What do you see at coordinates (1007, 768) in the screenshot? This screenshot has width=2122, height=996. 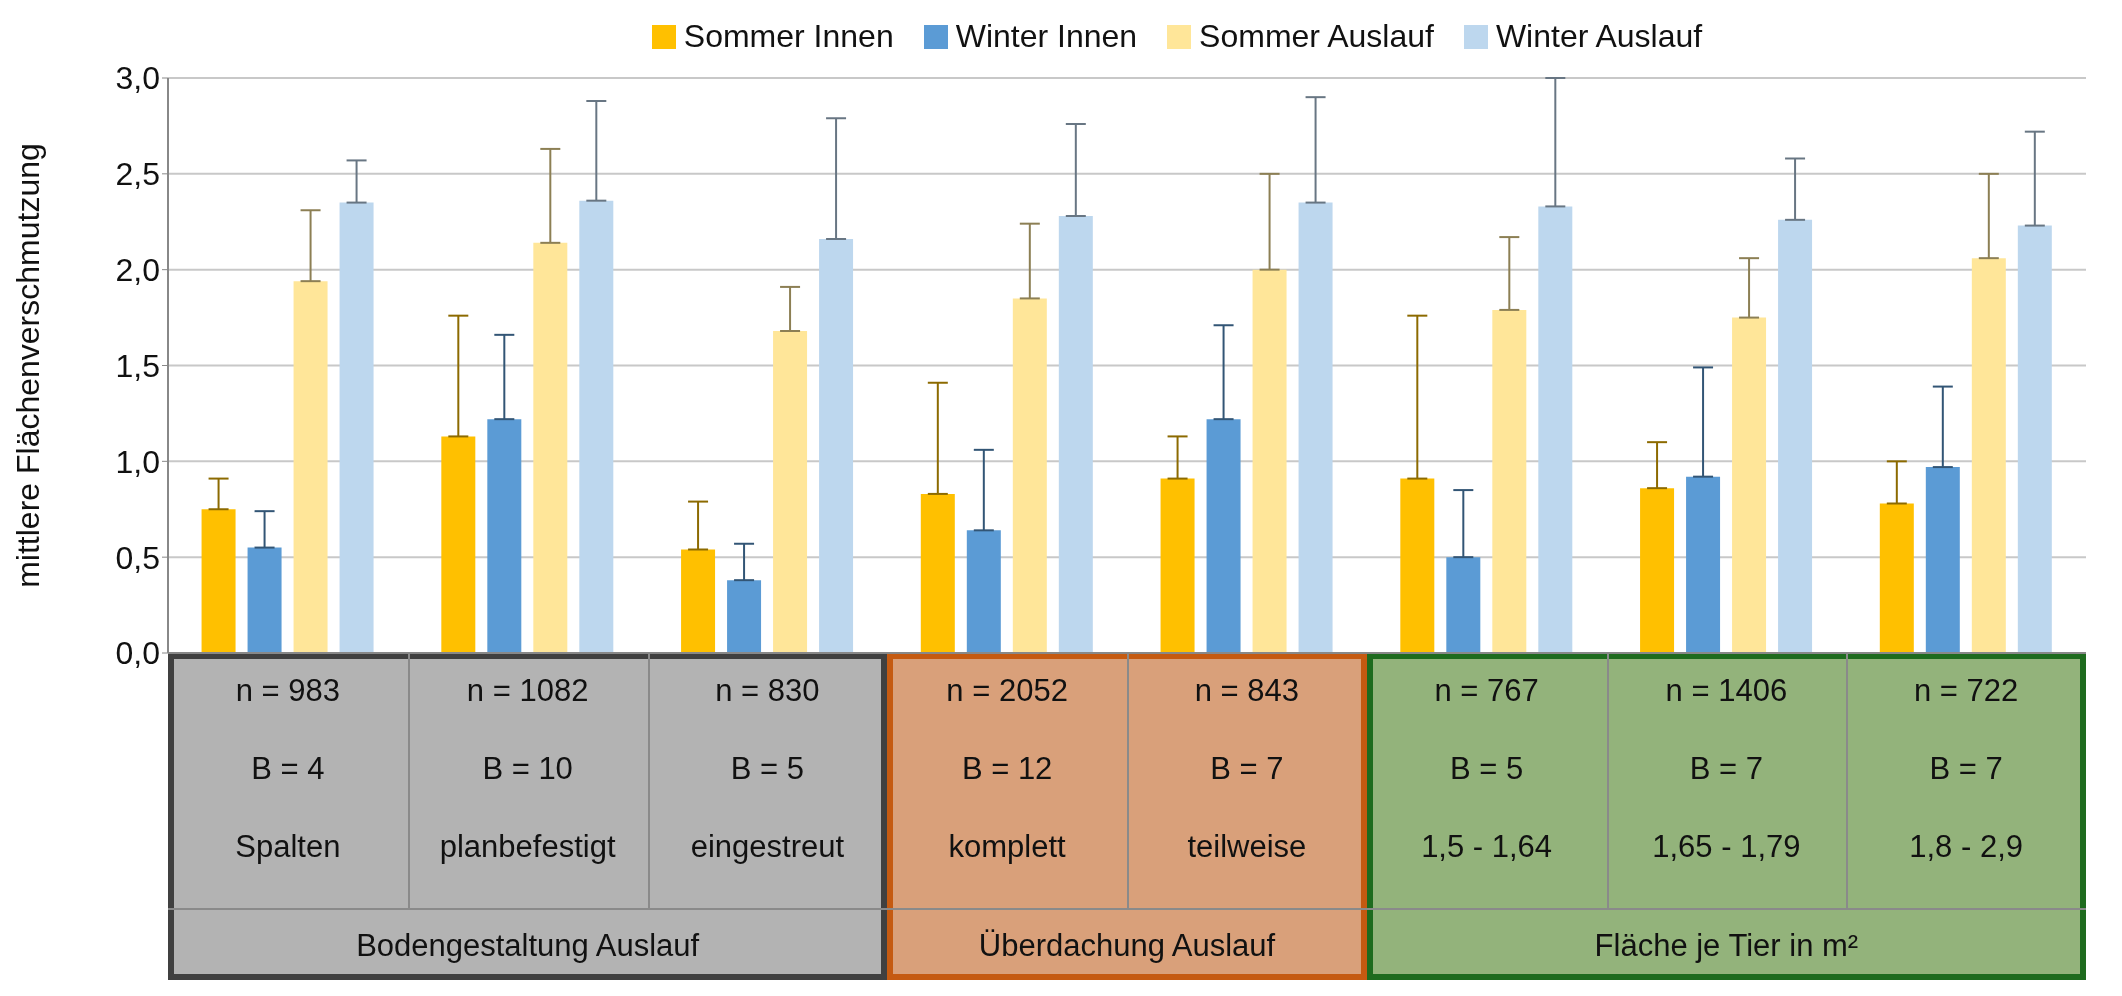 I see `category-label: n = 2052 B = 12 komplett` at bounding box center [1007, 768].